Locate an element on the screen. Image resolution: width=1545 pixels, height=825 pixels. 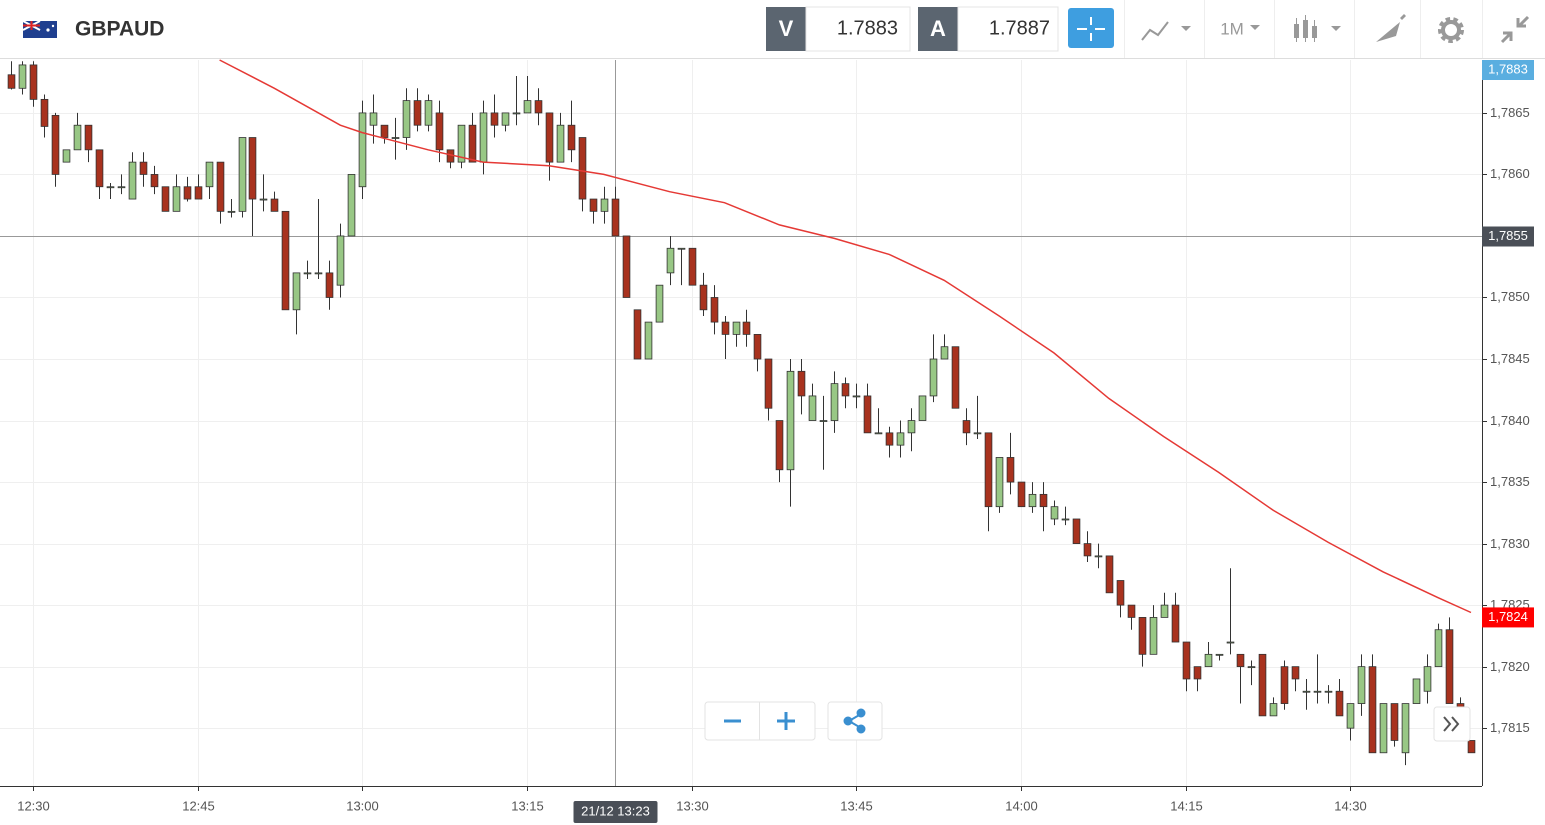
timeframe: 1M is located at coordinates (1232, 28).